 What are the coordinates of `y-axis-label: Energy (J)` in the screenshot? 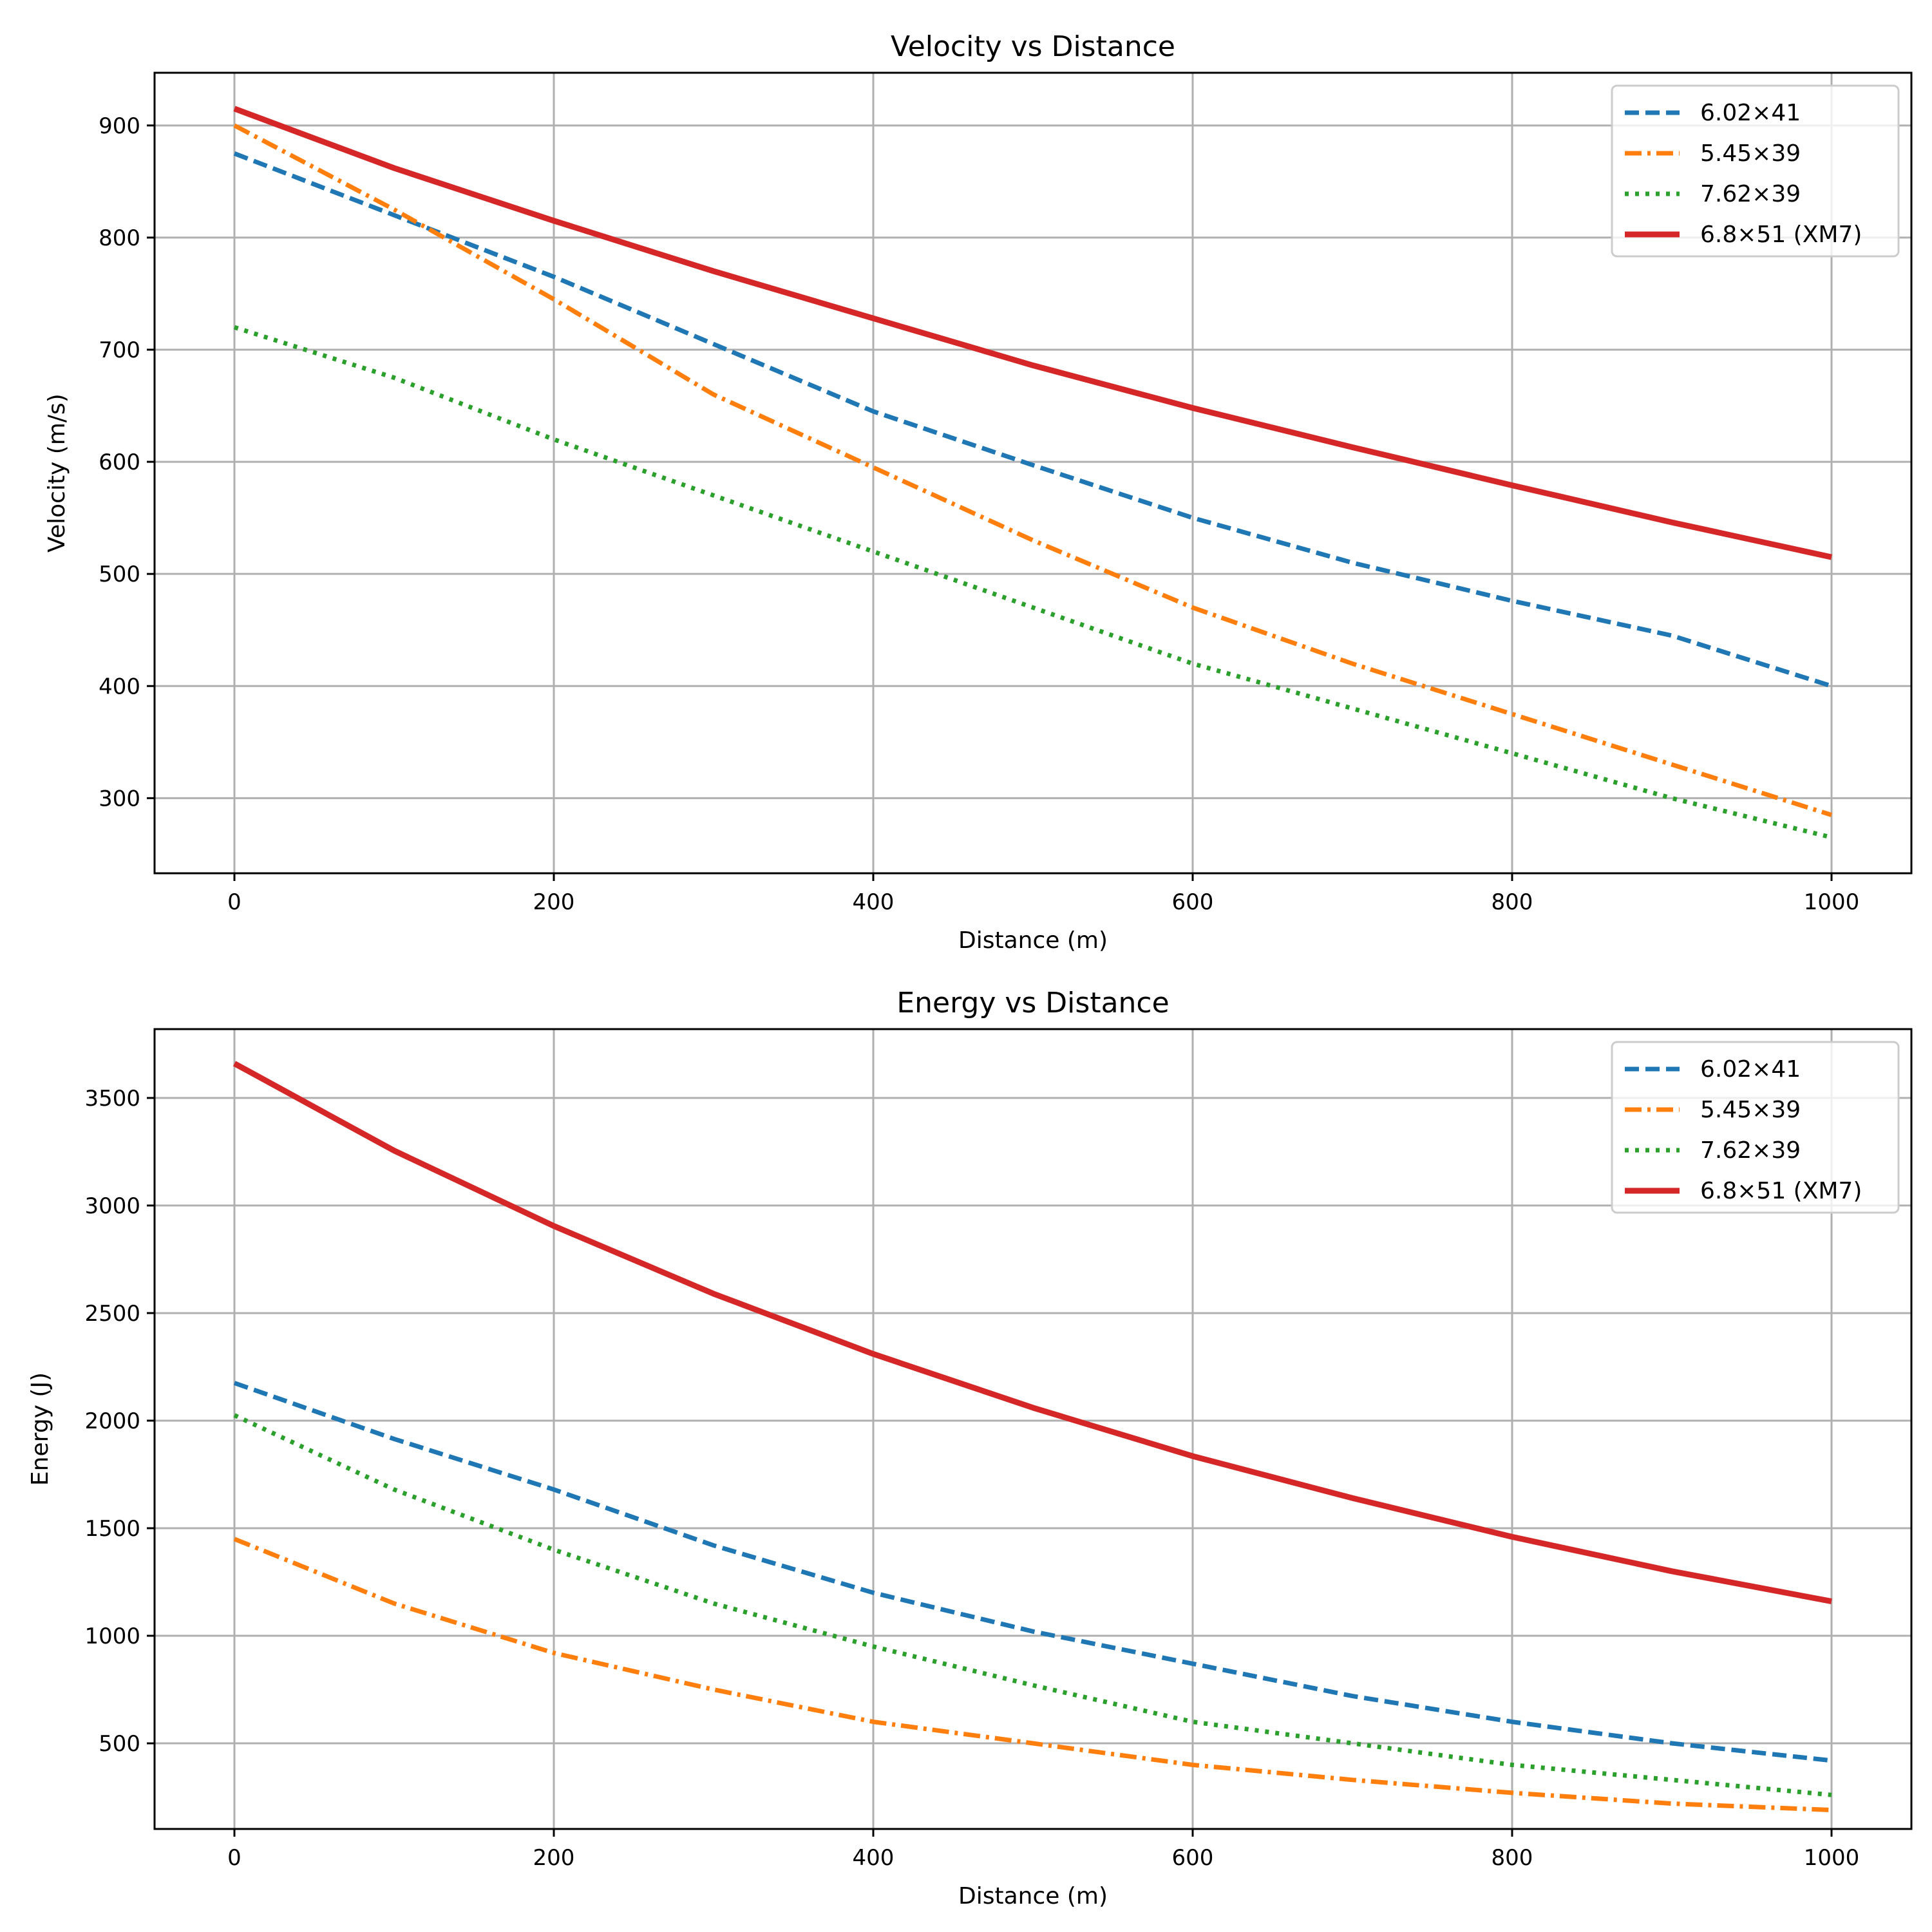 It's located at (40, 1429).